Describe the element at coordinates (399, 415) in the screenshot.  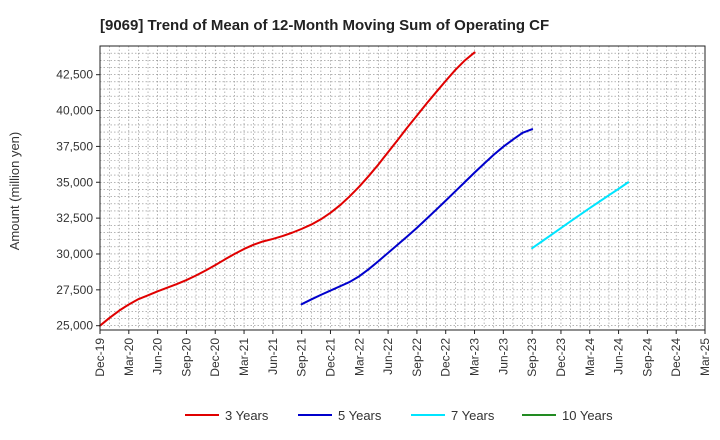
I see `legend: 3 Years 5 Years 7 Years 10 Years` at that location.